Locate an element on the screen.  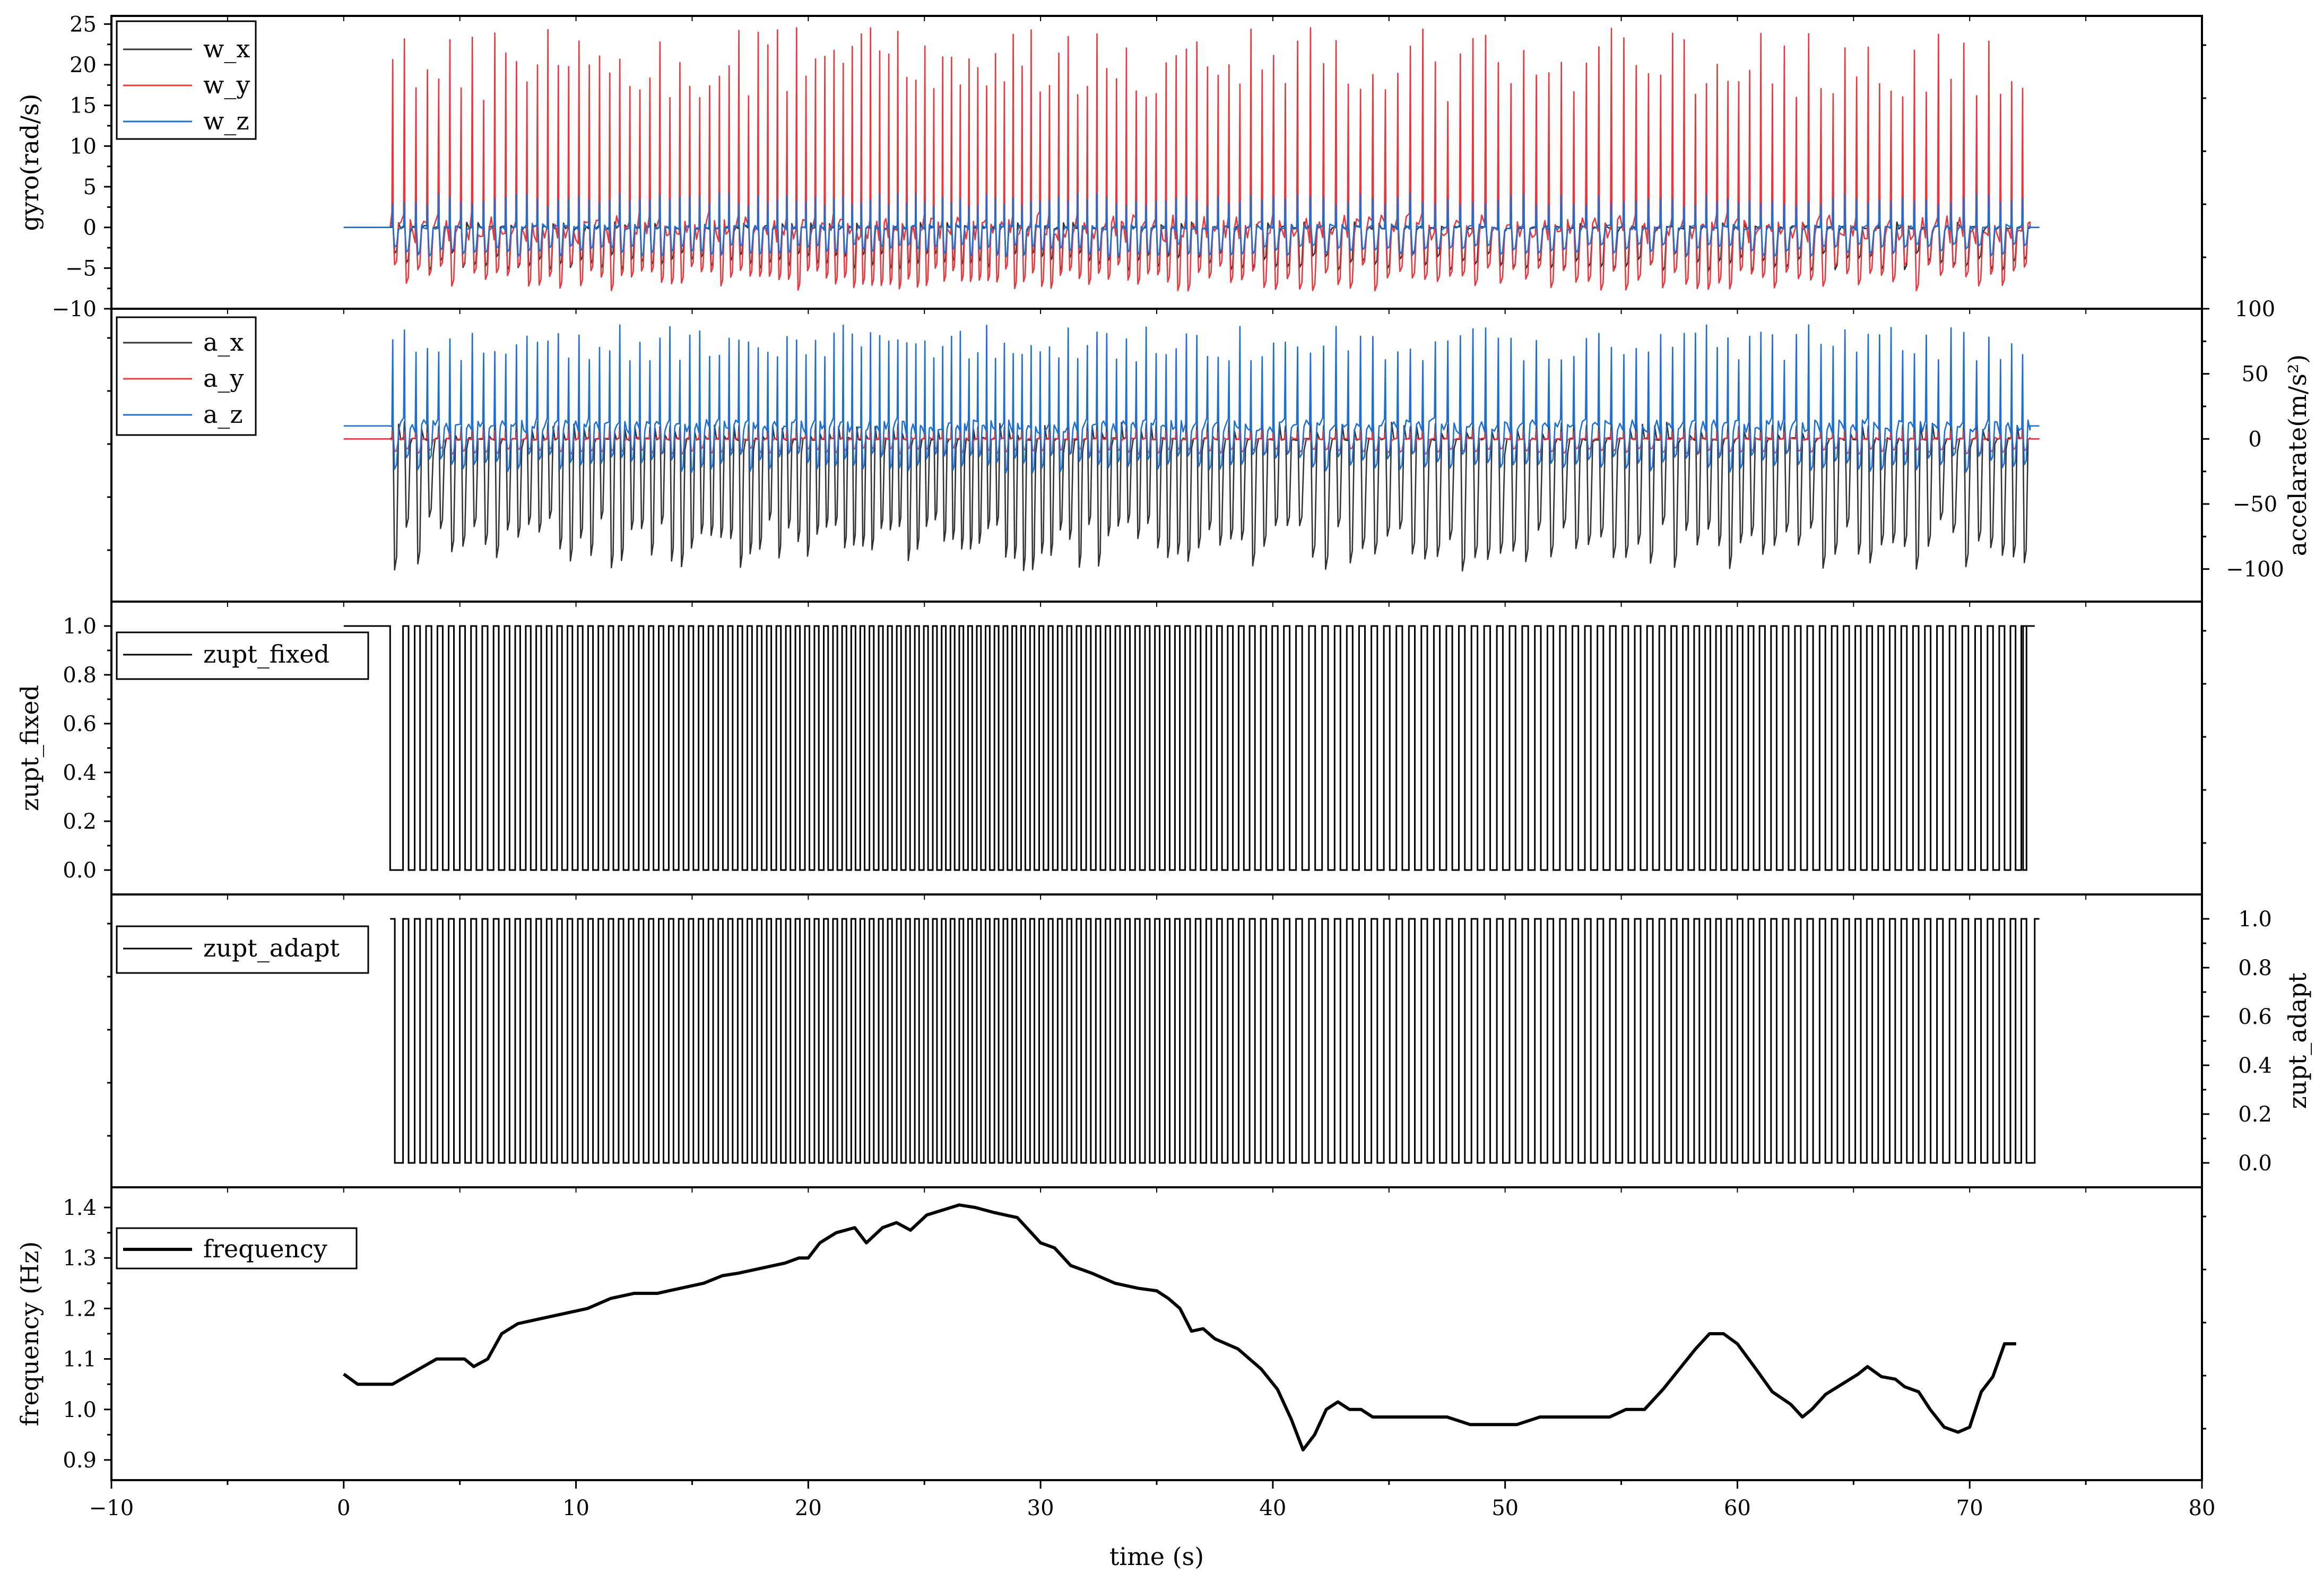
gyro-ytick-label: 25 is located at coordinates (83, 24).